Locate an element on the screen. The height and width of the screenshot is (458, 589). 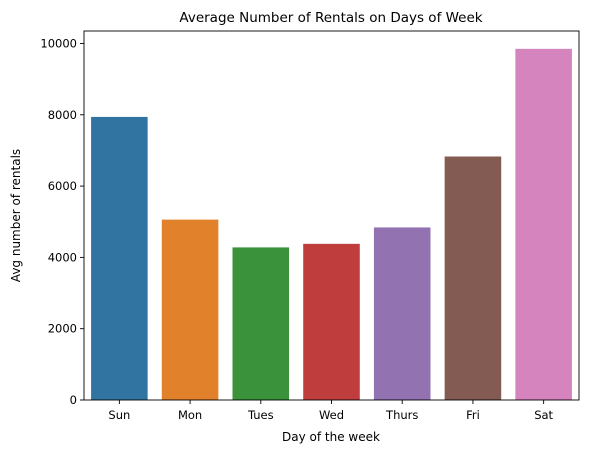
bar-fri is located at coordinates (473, 278).